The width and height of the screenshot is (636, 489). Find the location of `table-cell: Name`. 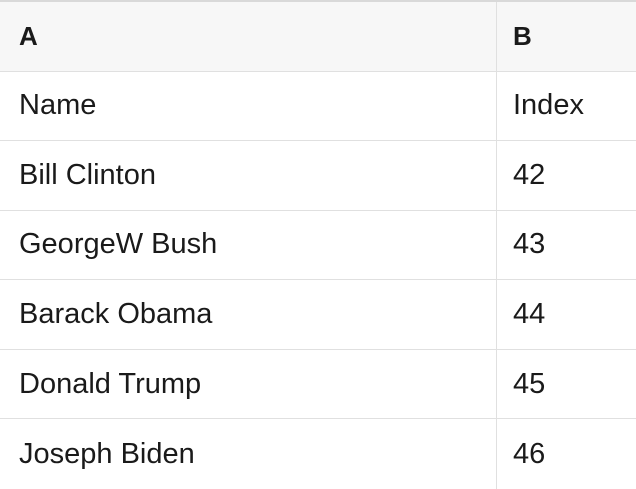

table-cell: Name is located at coordinates (248, 106).